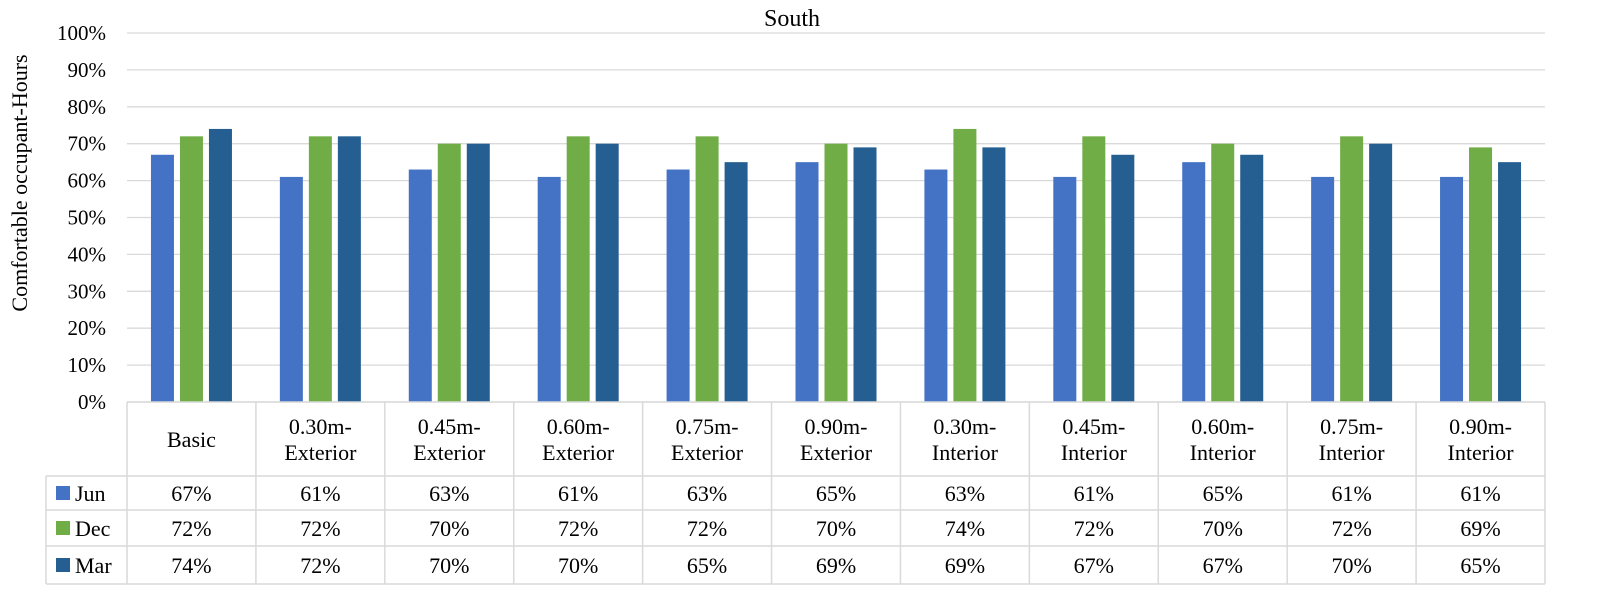 This screenshot has width=1600, height=611. Describe the element at coordinates (87, 254) in the screenshot. I see `y-tick-label: 40%` at that location.